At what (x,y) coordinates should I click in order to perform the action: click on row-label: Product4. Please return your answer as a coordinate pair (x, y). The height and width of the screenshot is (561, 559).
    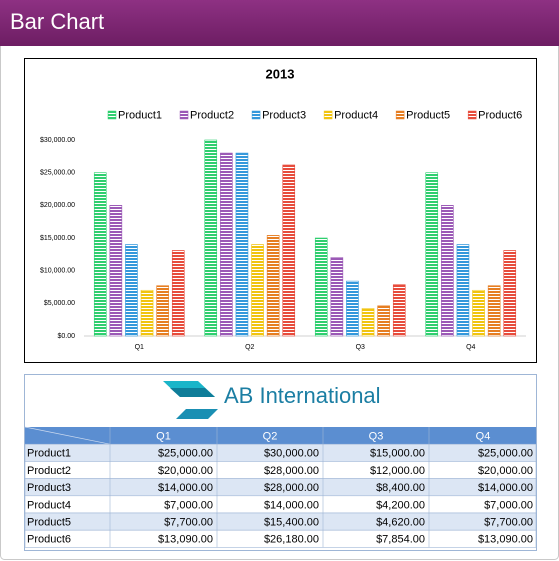
    Looking at the image, I should click on (49, 505).